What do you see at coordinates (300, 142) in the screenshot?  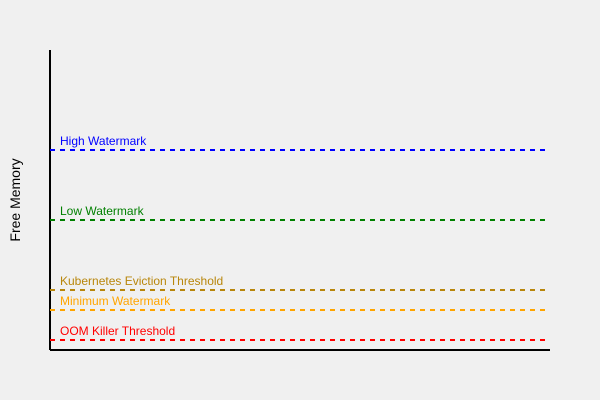 I see `threshold-high-watermark: High Watermark` at bounding box center [300, 142].